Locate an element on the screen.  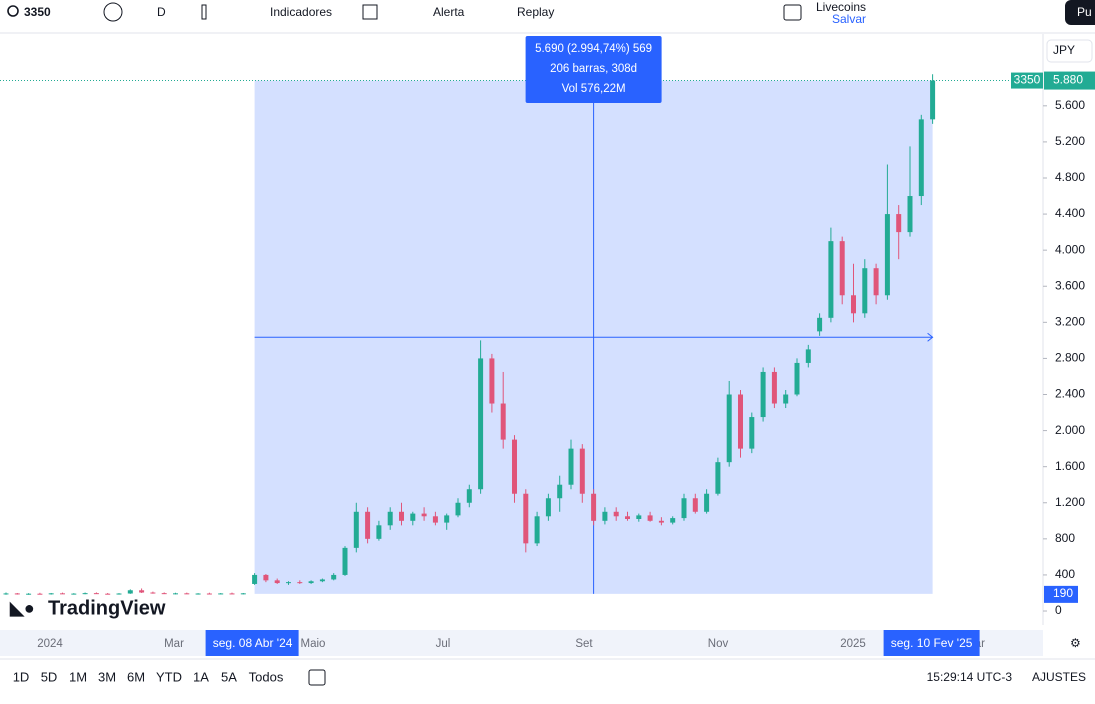
currency: JPY is located at coordinates (1064, 50).